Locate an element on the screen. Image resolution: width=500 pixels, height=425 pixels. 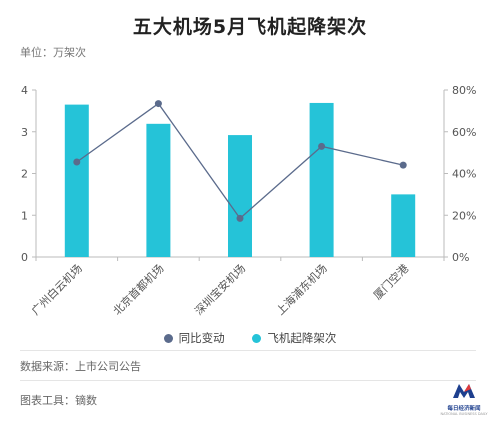
y-left-tick-label: 0 is located at coordinates (24, 257).